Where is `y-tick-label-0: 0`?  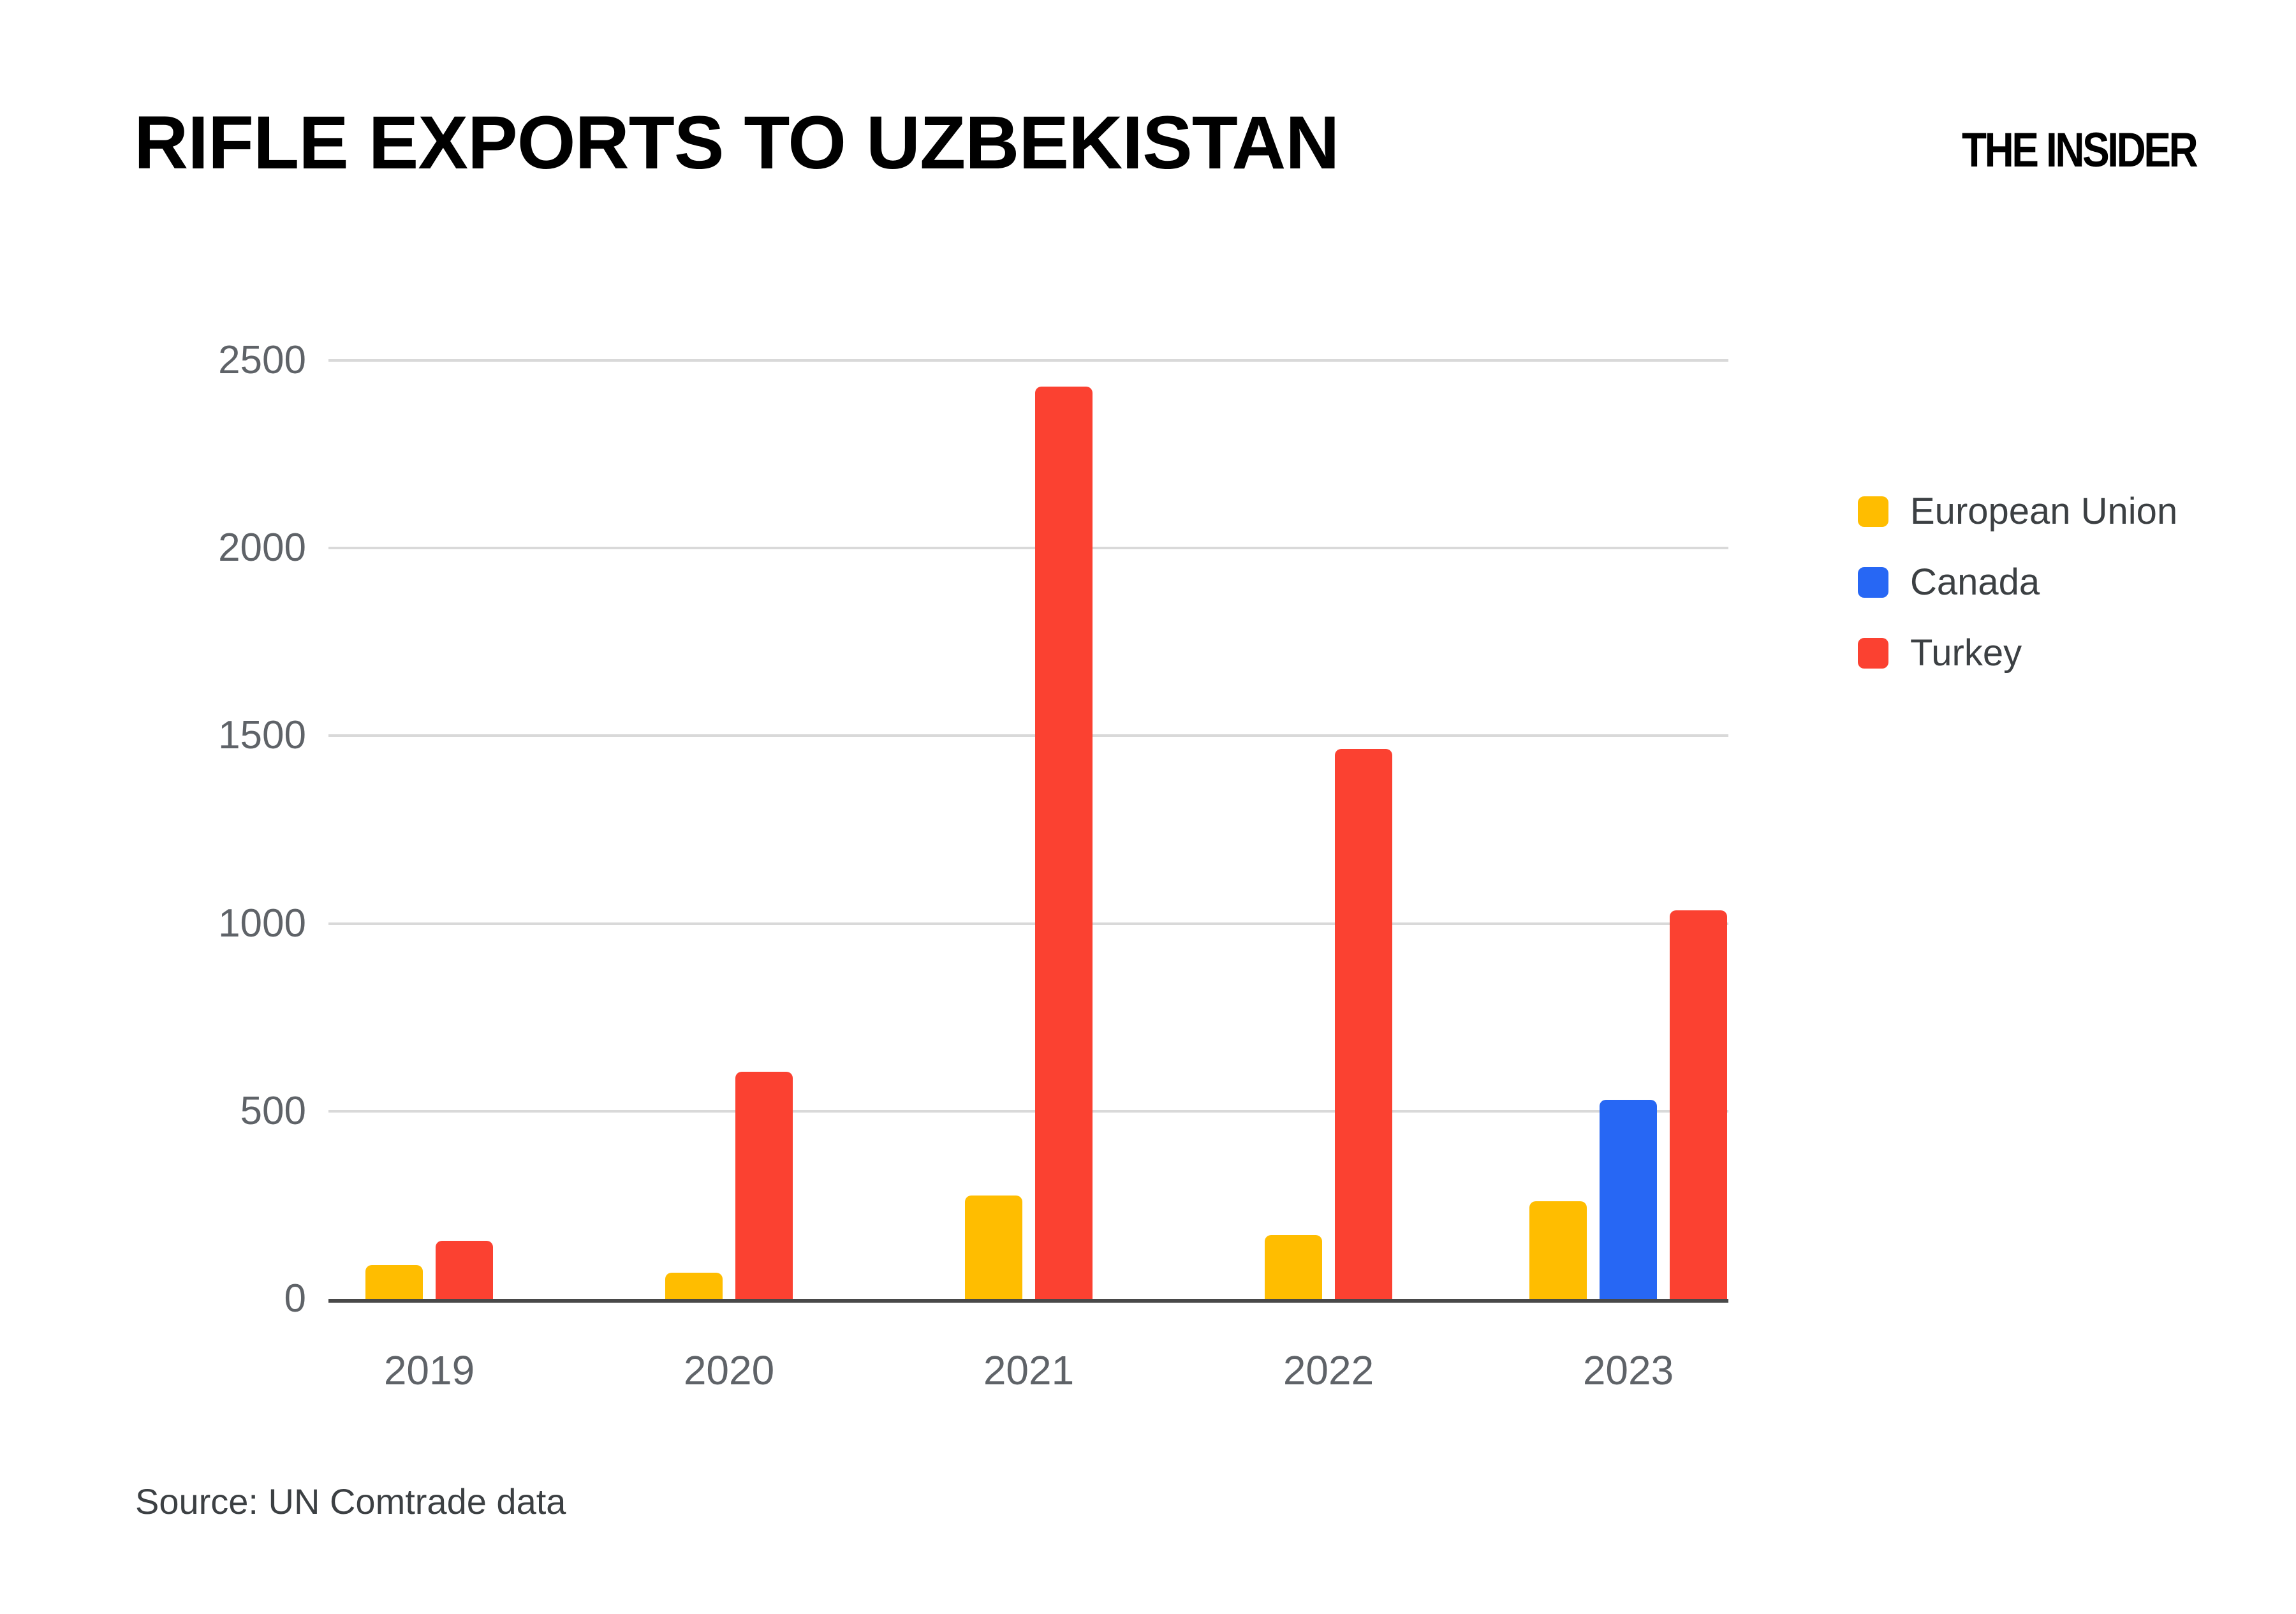
y-tick-label-0: 0 is located at coordinates (295, 1299).